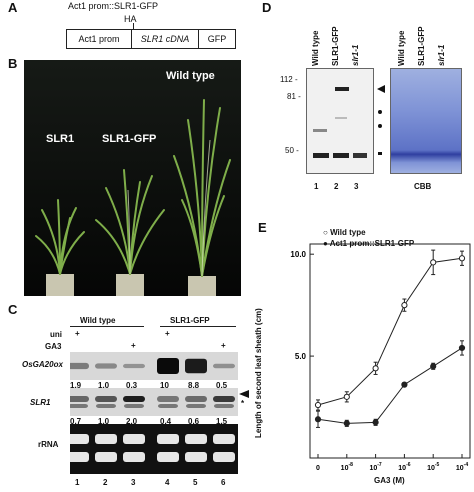 This screenshot has width=474, height=492. Describe the element at coordinates (294, 96) in the screenshot. I see `marker-81: 81 -` at that location.